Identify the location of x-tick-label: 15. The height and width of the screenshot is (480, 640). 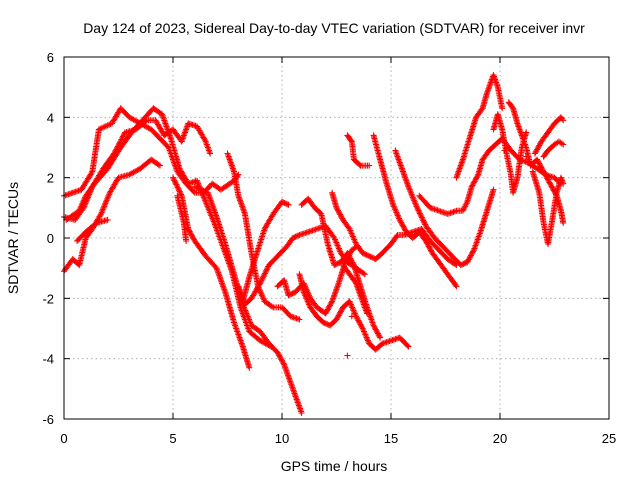
(391, 438).